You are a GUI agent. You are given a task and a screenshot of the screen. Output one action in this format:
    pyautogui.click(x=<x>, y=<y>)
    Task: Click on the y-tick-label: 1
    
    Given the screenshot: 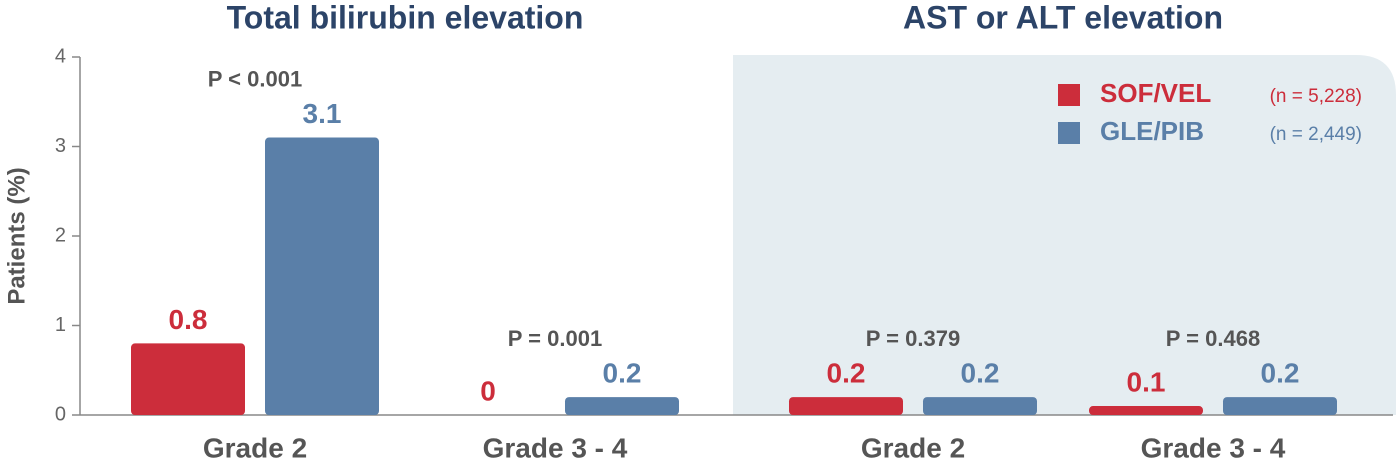 What is the action you would take?
    pyautogui.click(x=60, y=325)
    